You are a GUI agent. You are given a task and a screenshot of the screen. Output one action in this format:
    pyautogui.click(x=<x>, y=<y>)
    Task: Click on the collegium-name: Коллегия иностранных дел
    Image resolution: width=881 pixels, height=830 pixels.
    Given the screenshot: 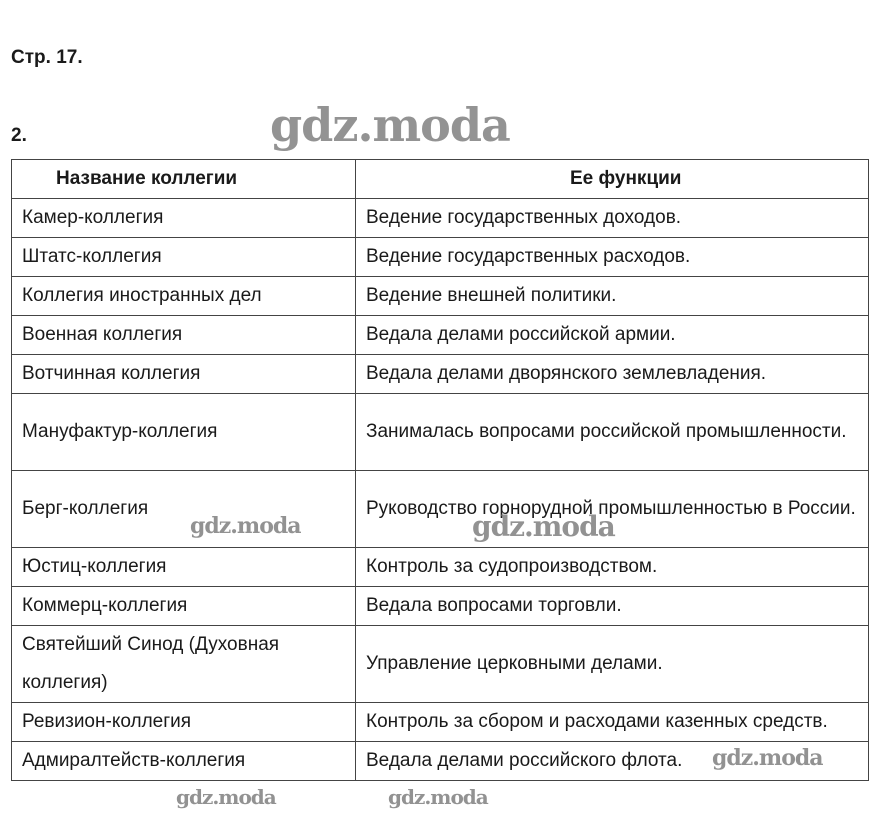 What is the action you would take?
    pyautogui.click(x=183, y=296)
    